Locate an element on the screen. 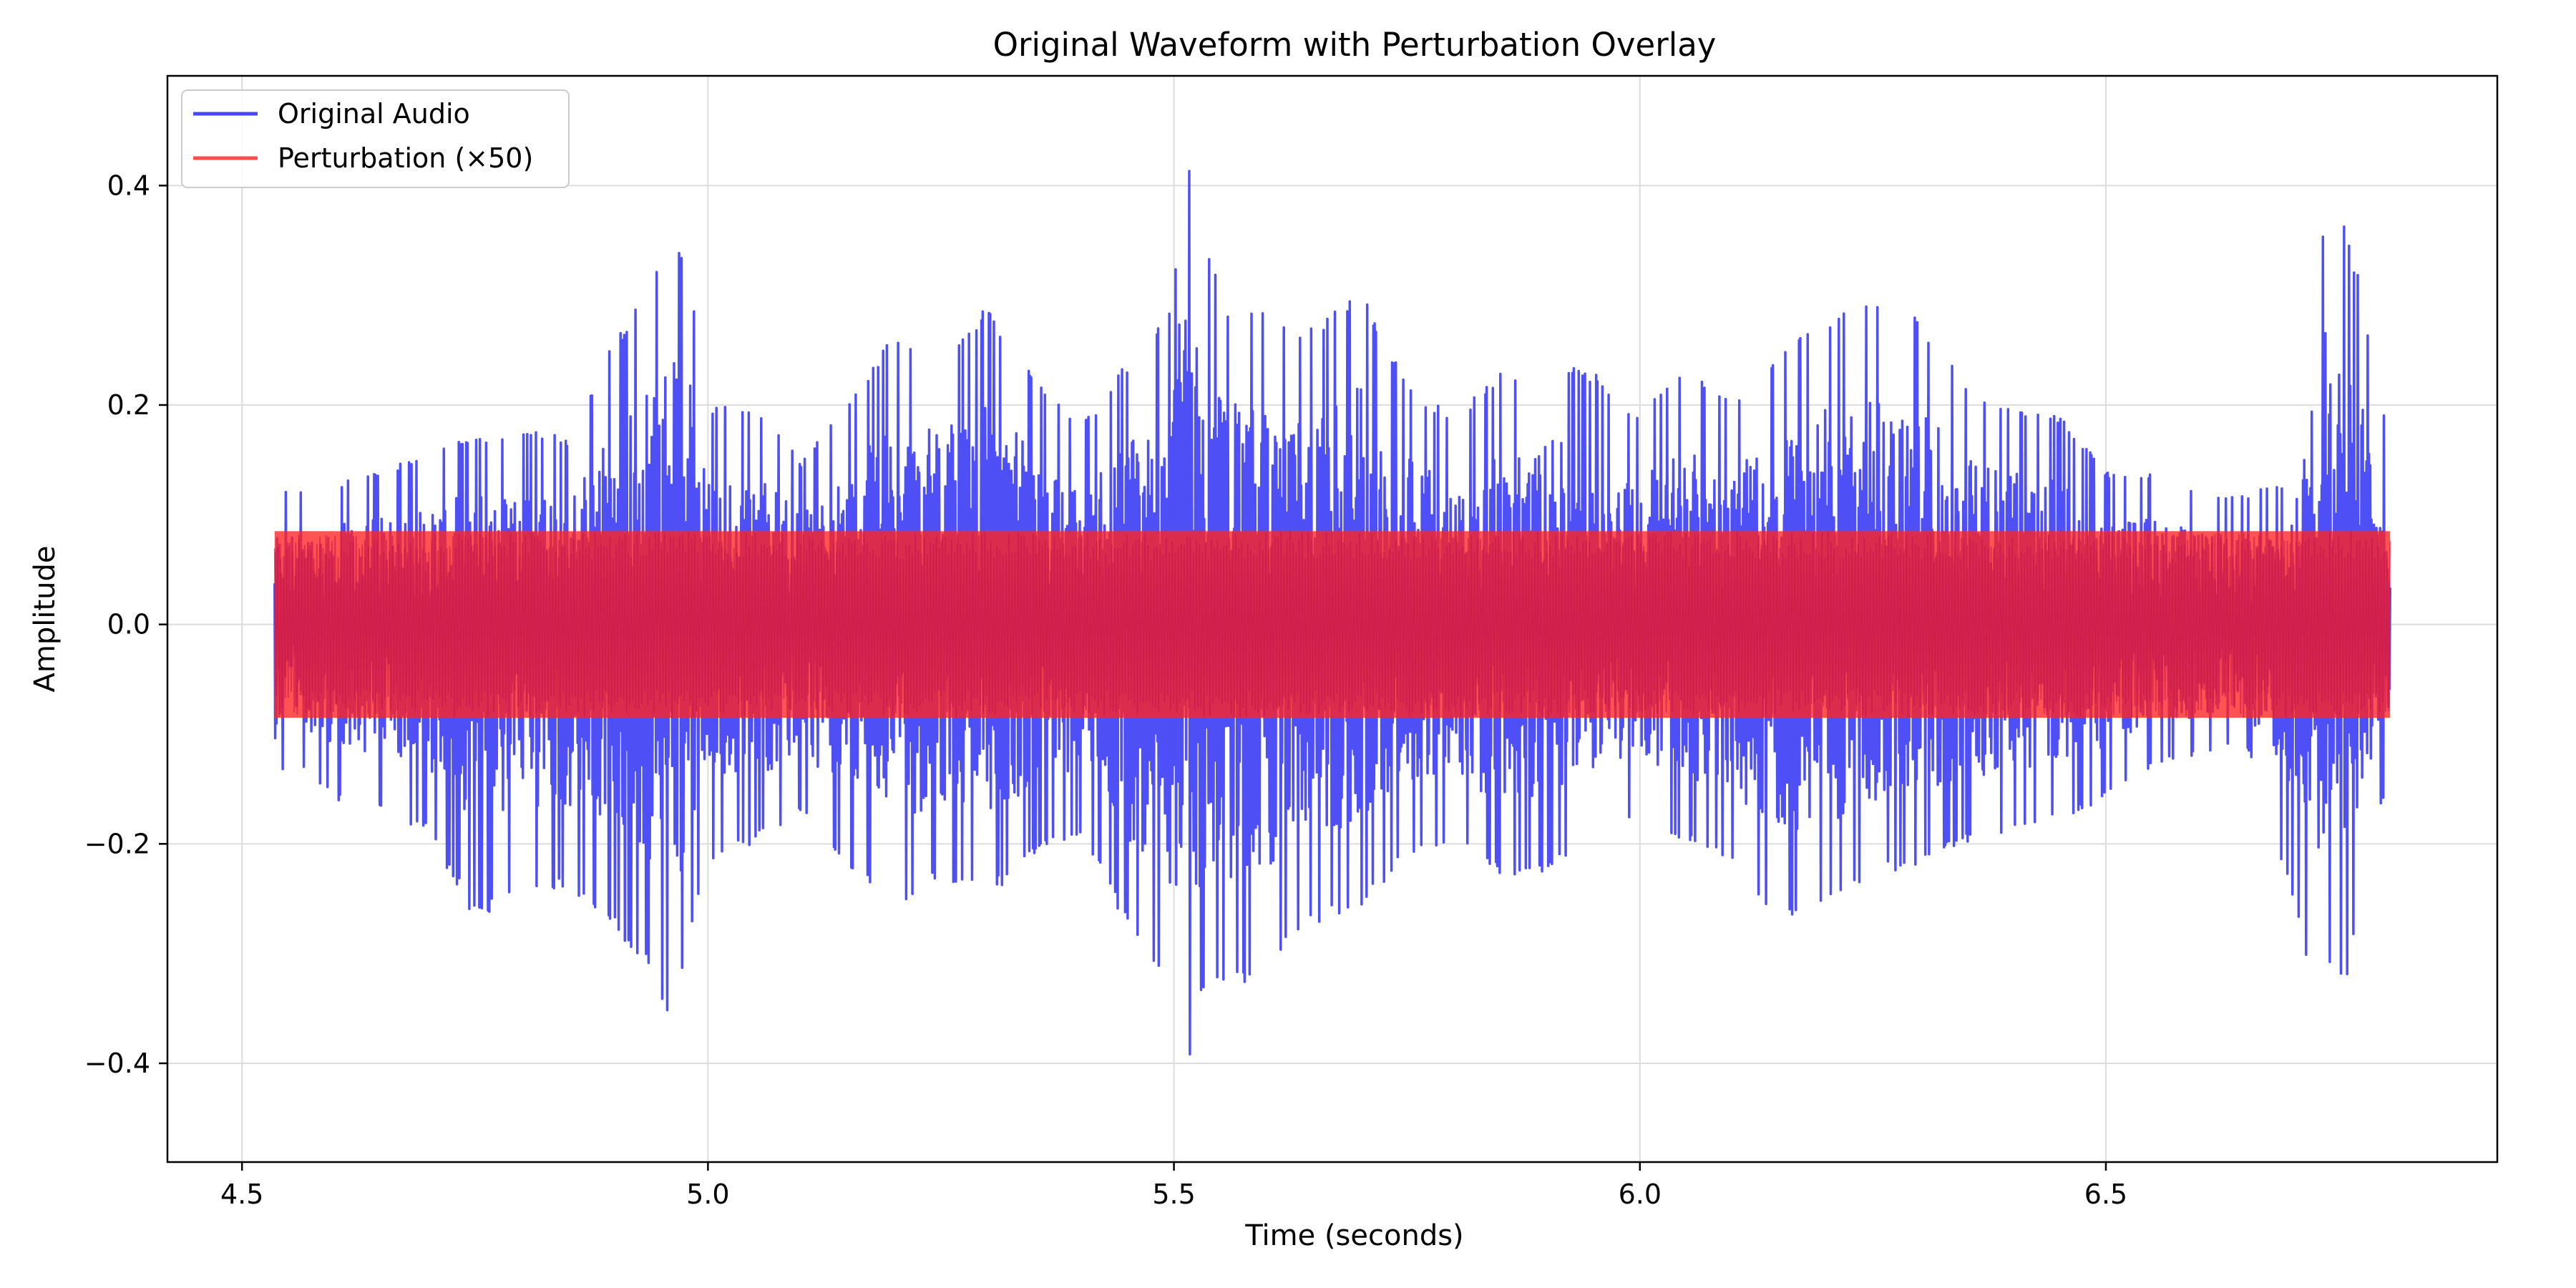 This screenshot has height=1288, width=2576. legend-label-original-audio: Original Audio is located at coordinates (374, 114).